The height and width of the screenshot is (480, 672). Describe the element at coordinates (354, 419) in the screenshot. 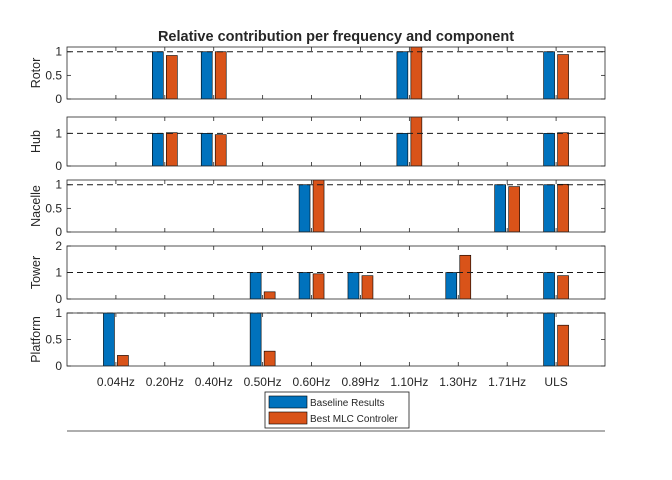

I see `legend-label-best-mlc: Best MLC Controler` at that location.